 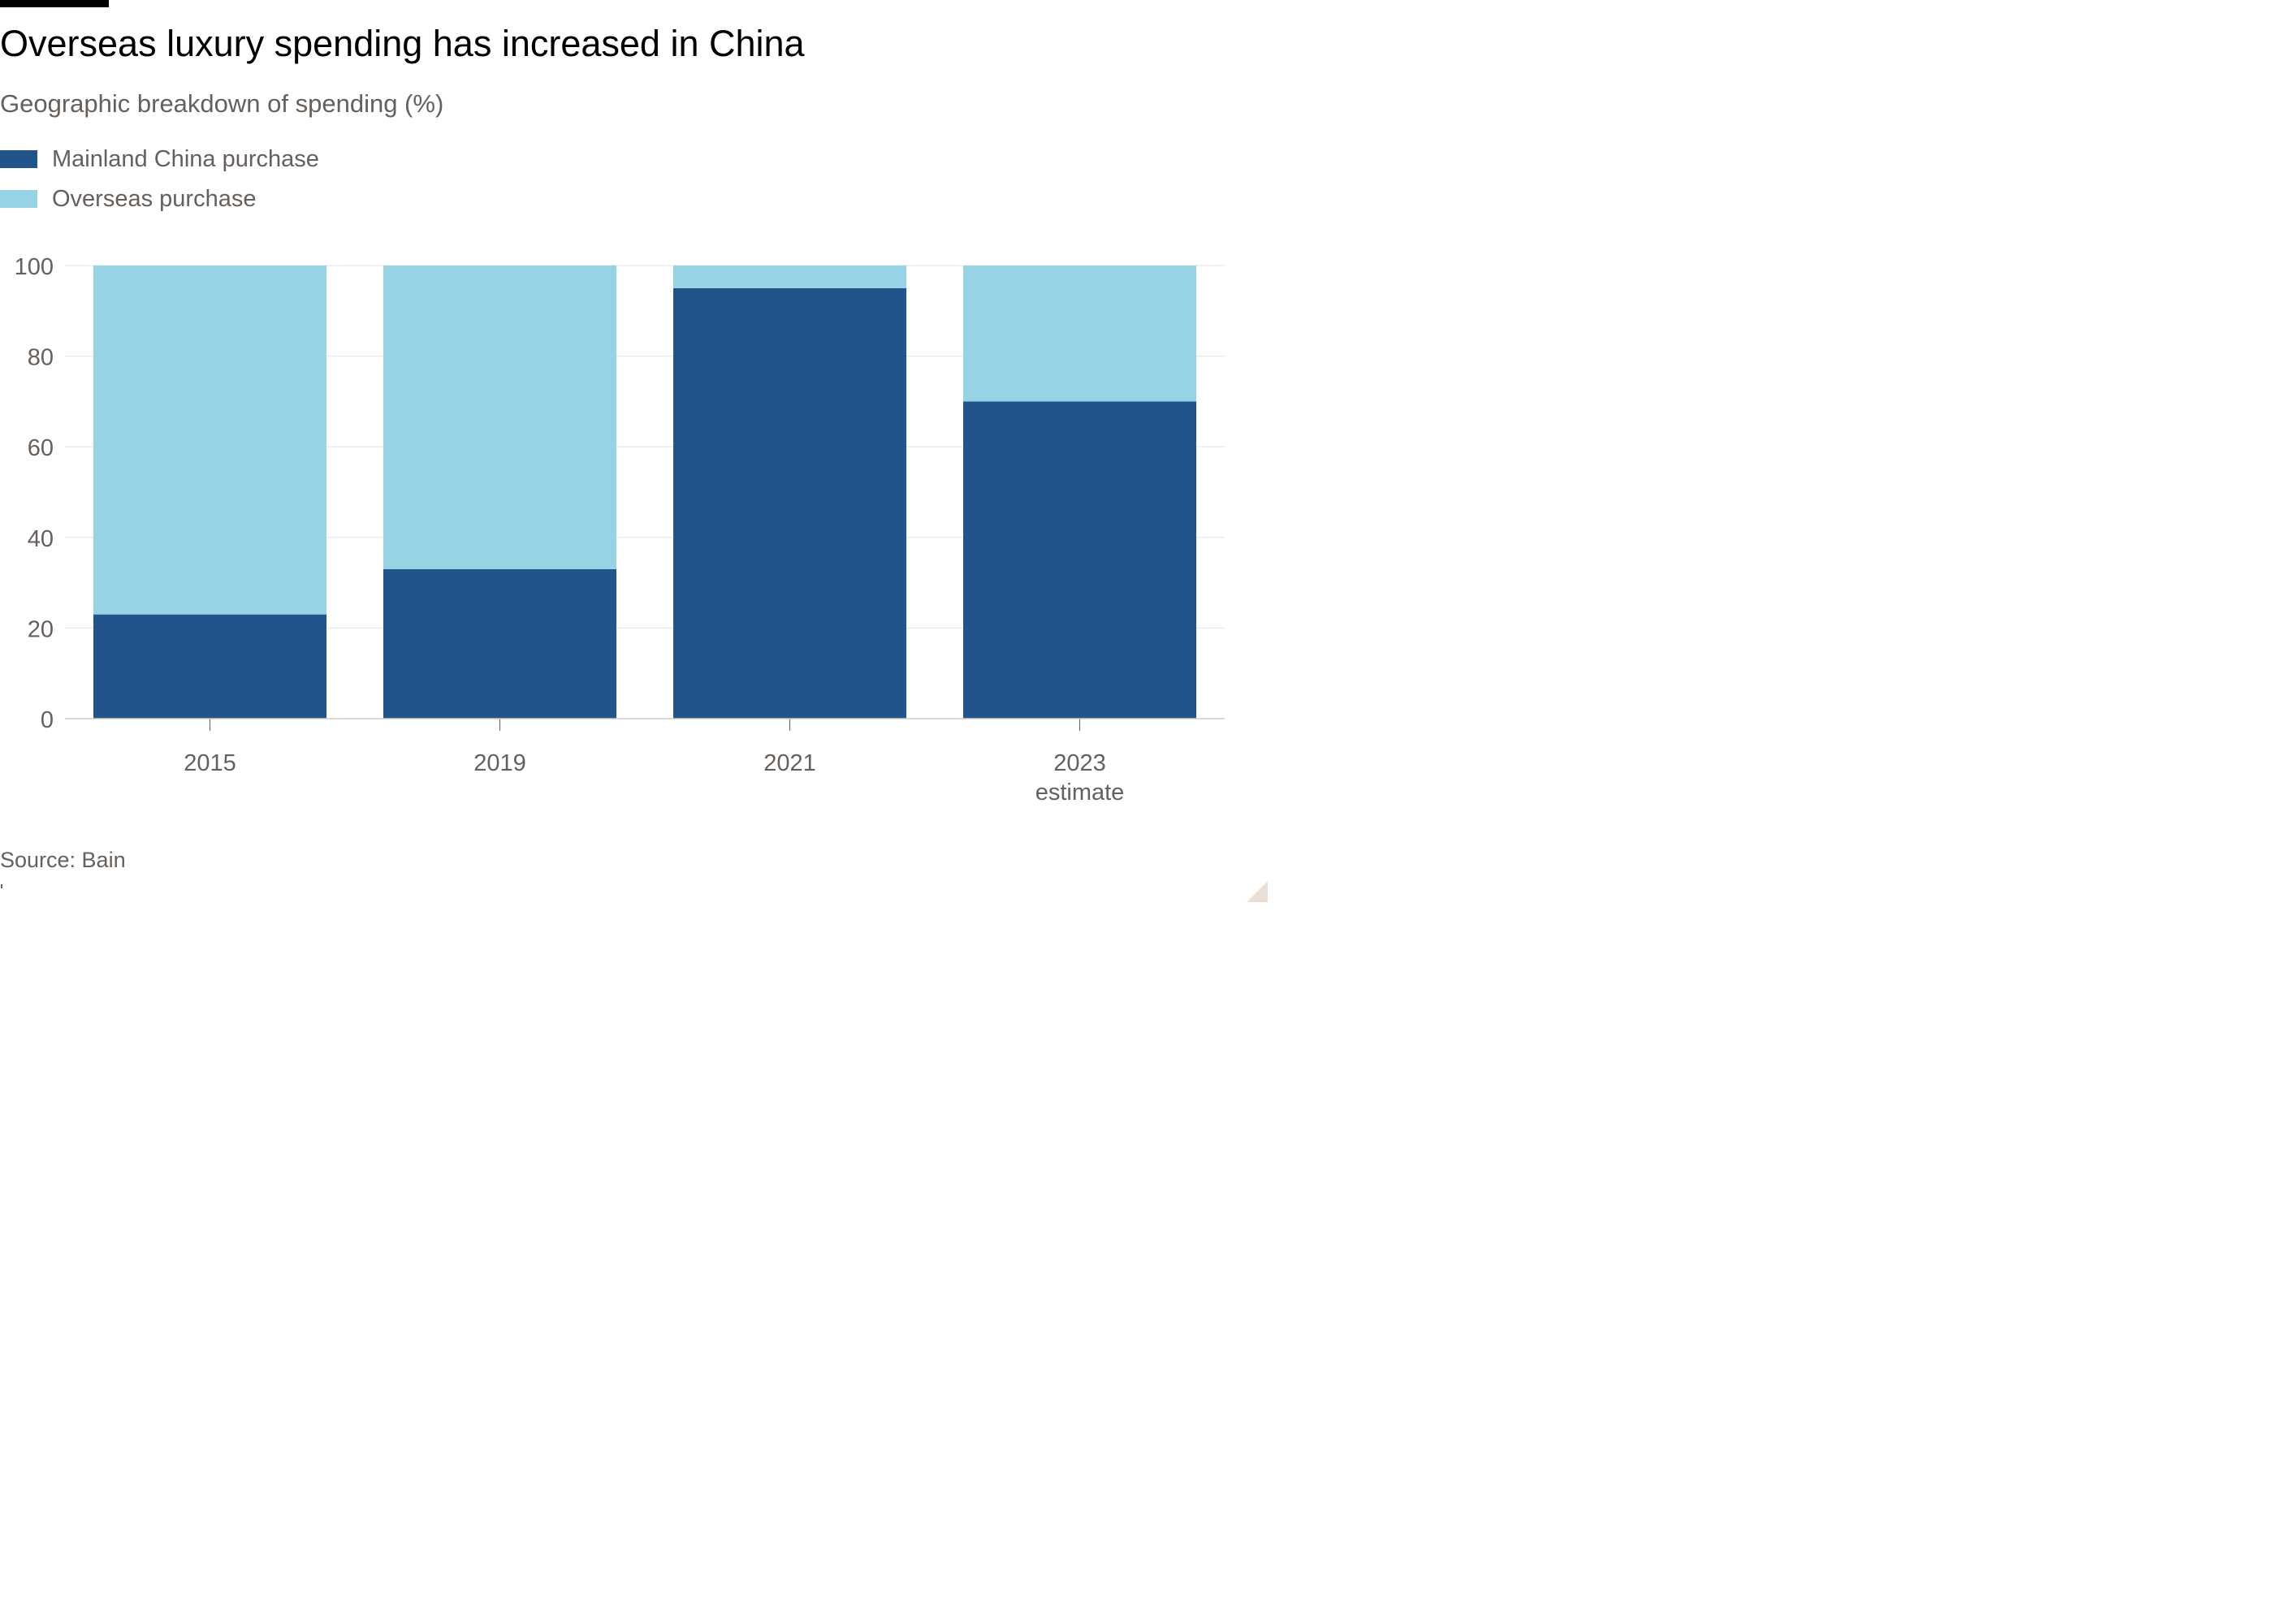 I want to click on y-tick-label: 20, so click(x=41, y=629).